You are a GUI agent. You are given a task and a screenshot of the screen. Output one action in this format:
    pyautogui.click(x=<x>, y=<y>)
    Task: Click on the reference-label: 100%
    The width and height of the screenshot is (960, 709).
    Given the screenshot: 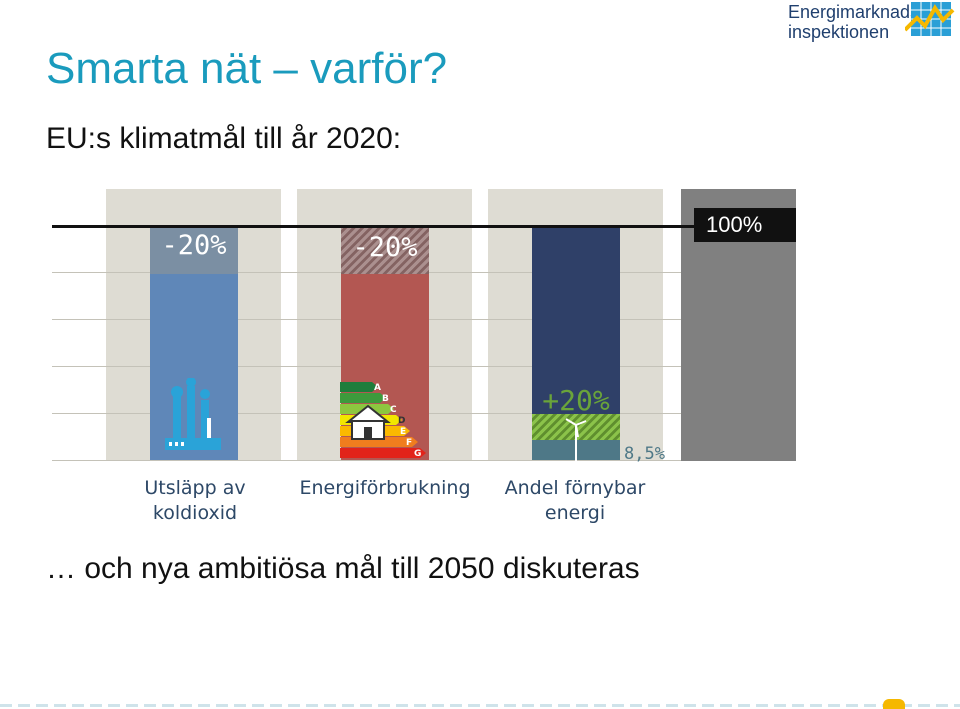 What is the action you would take?
    pyautogui.click(x=745, y=225)
    